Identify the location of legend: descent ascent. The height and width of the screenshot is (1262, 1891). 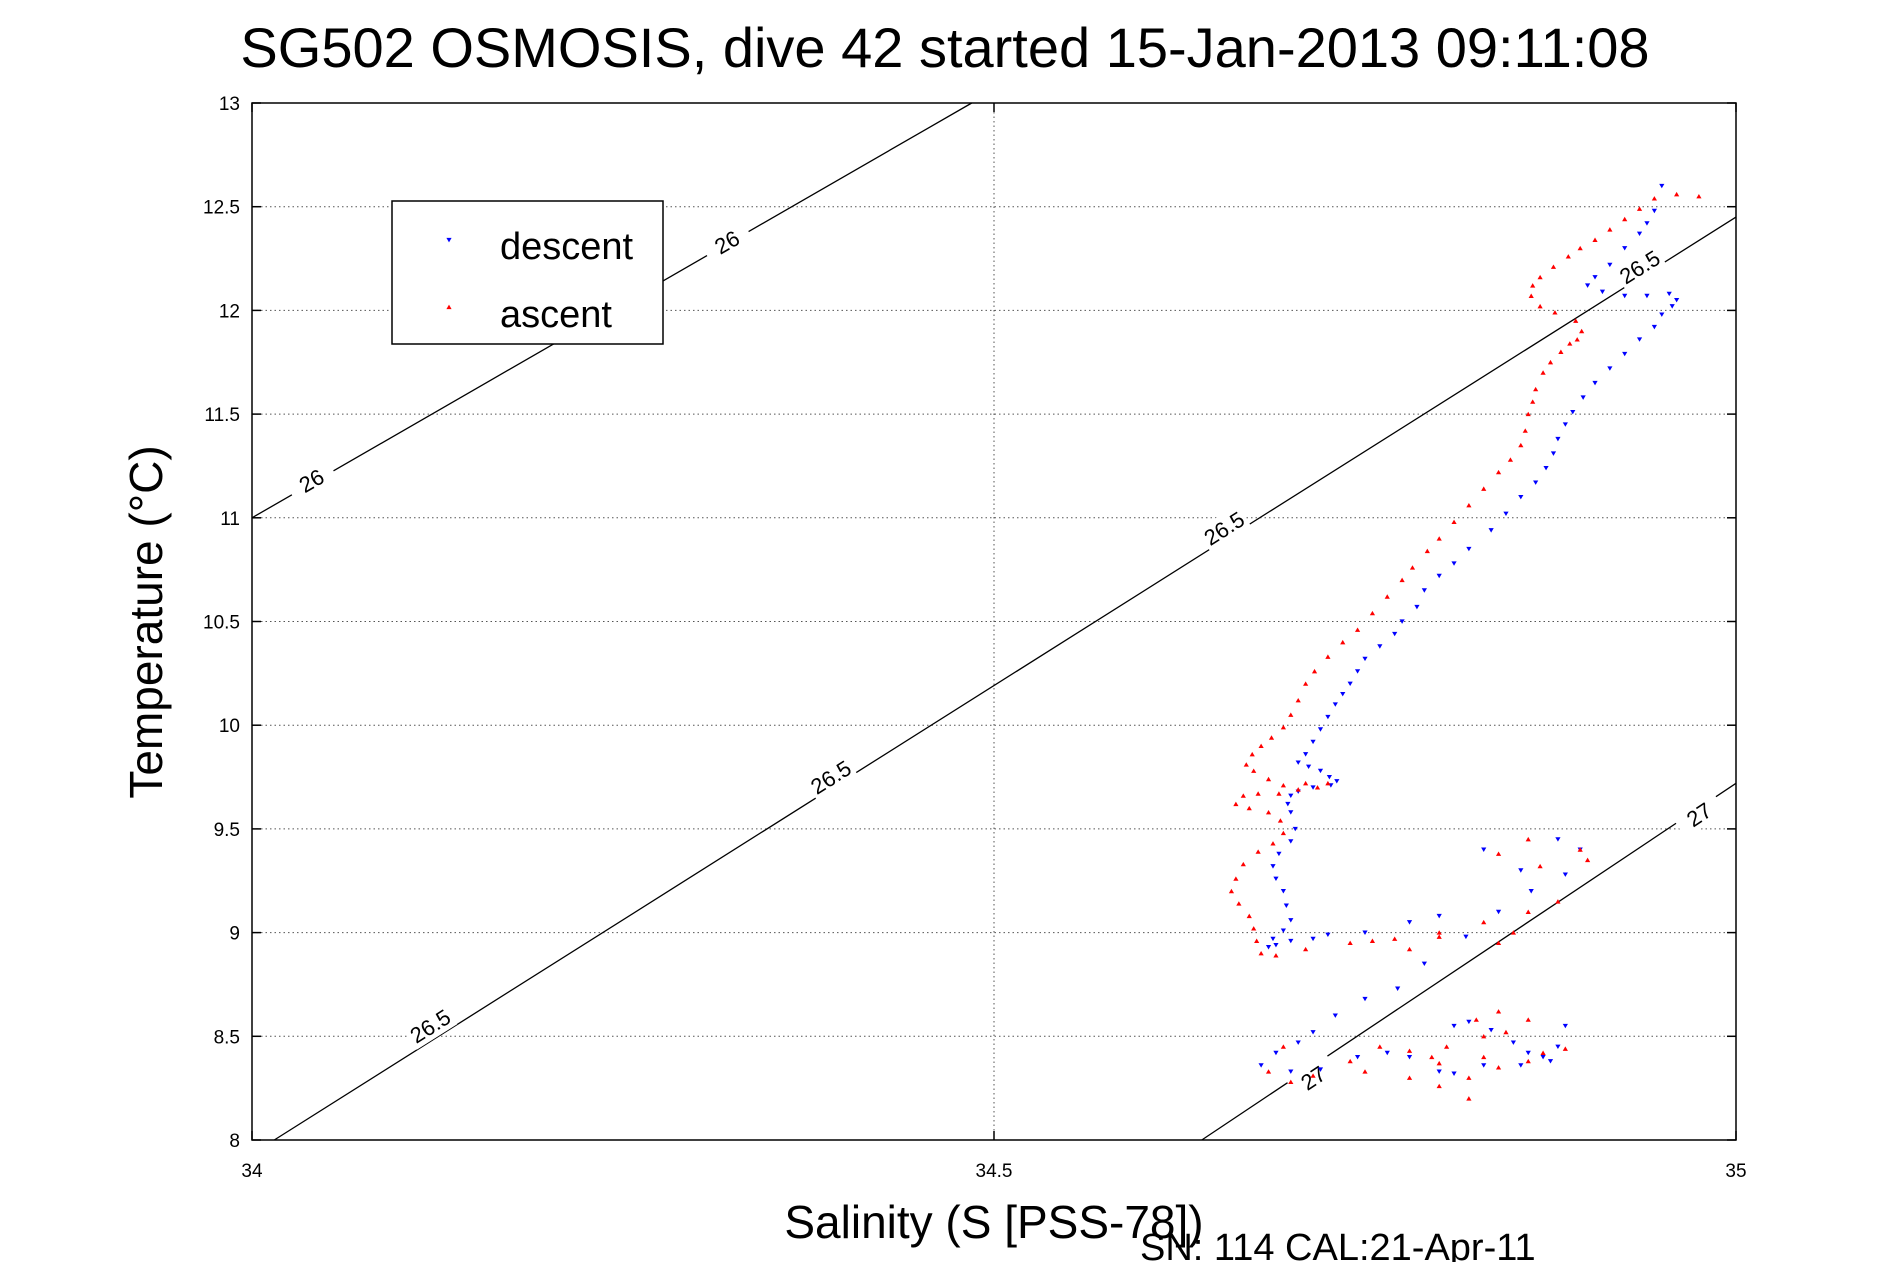
(527, 272).